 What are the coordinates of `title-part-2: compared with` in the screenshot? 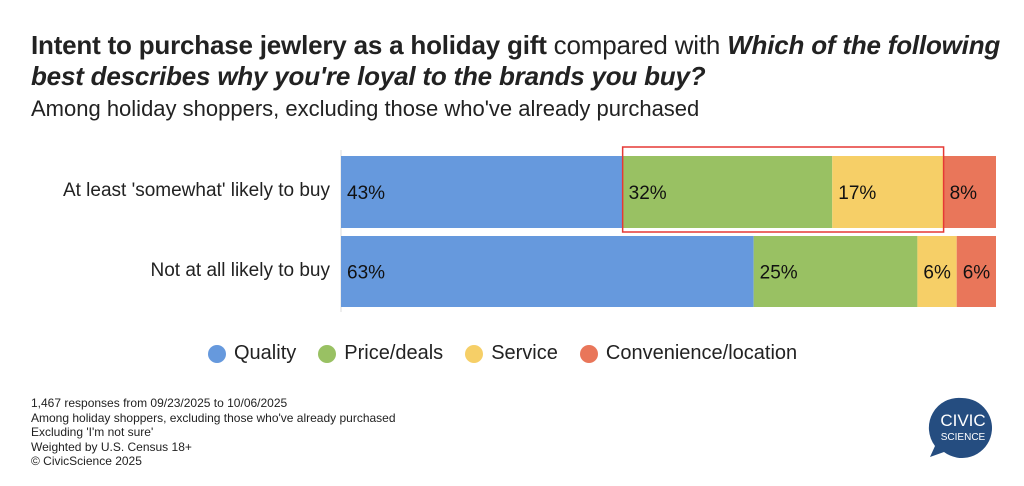 It's located at (637, 45).